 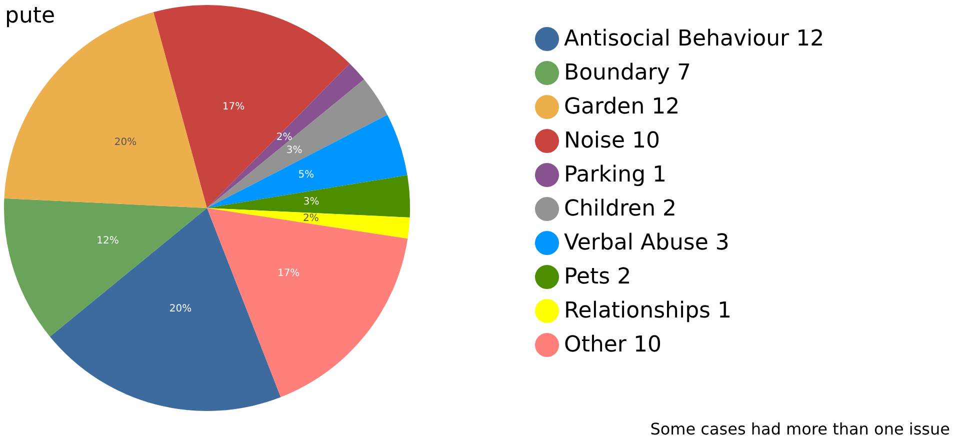 I want to click on legend-label: Parking 1, so click(x=615, y=175).